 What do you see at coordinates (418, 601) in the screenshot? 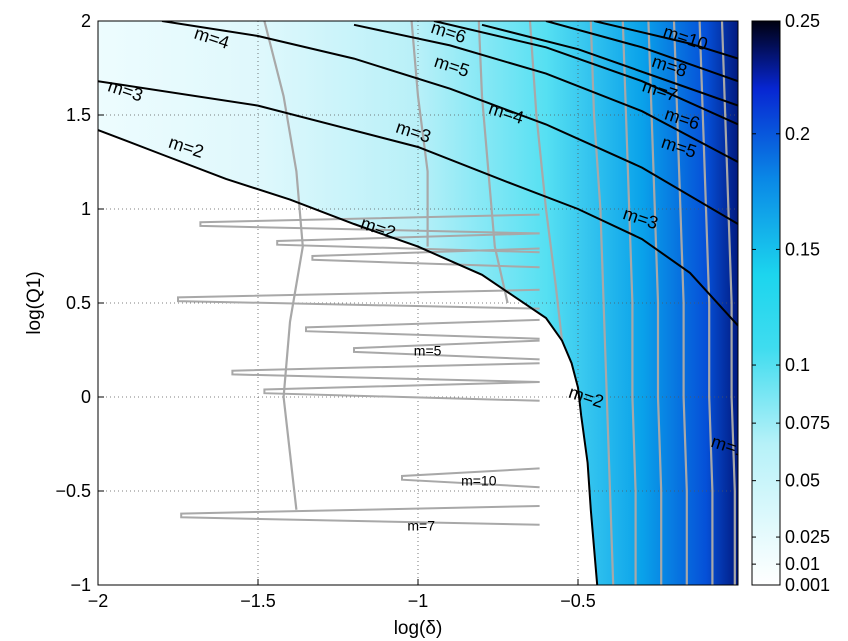
I see `x-tick-label: −1` at bounding box center [418, 601].